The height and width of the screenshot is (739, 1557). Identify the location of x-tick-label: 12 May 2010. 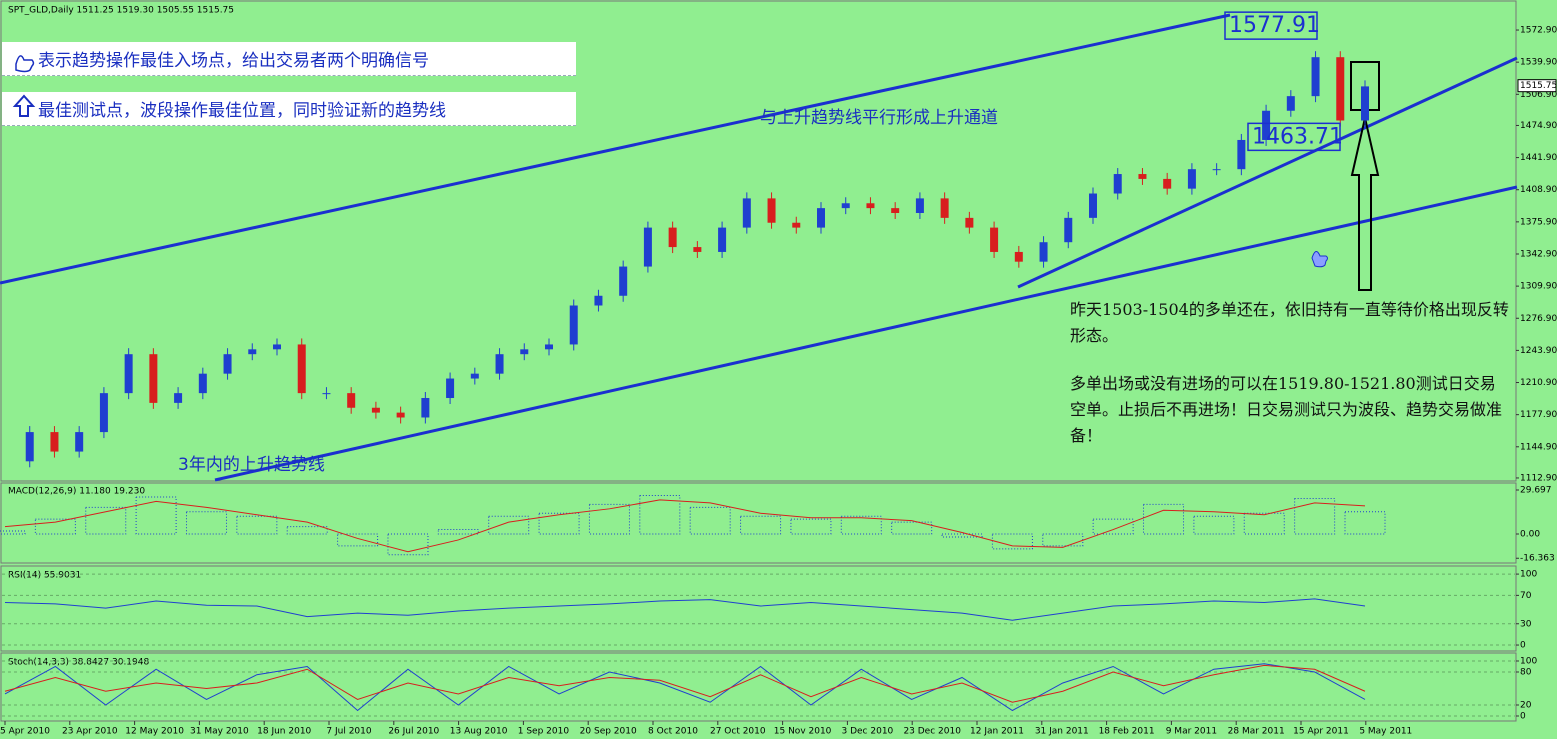
(154, 732).